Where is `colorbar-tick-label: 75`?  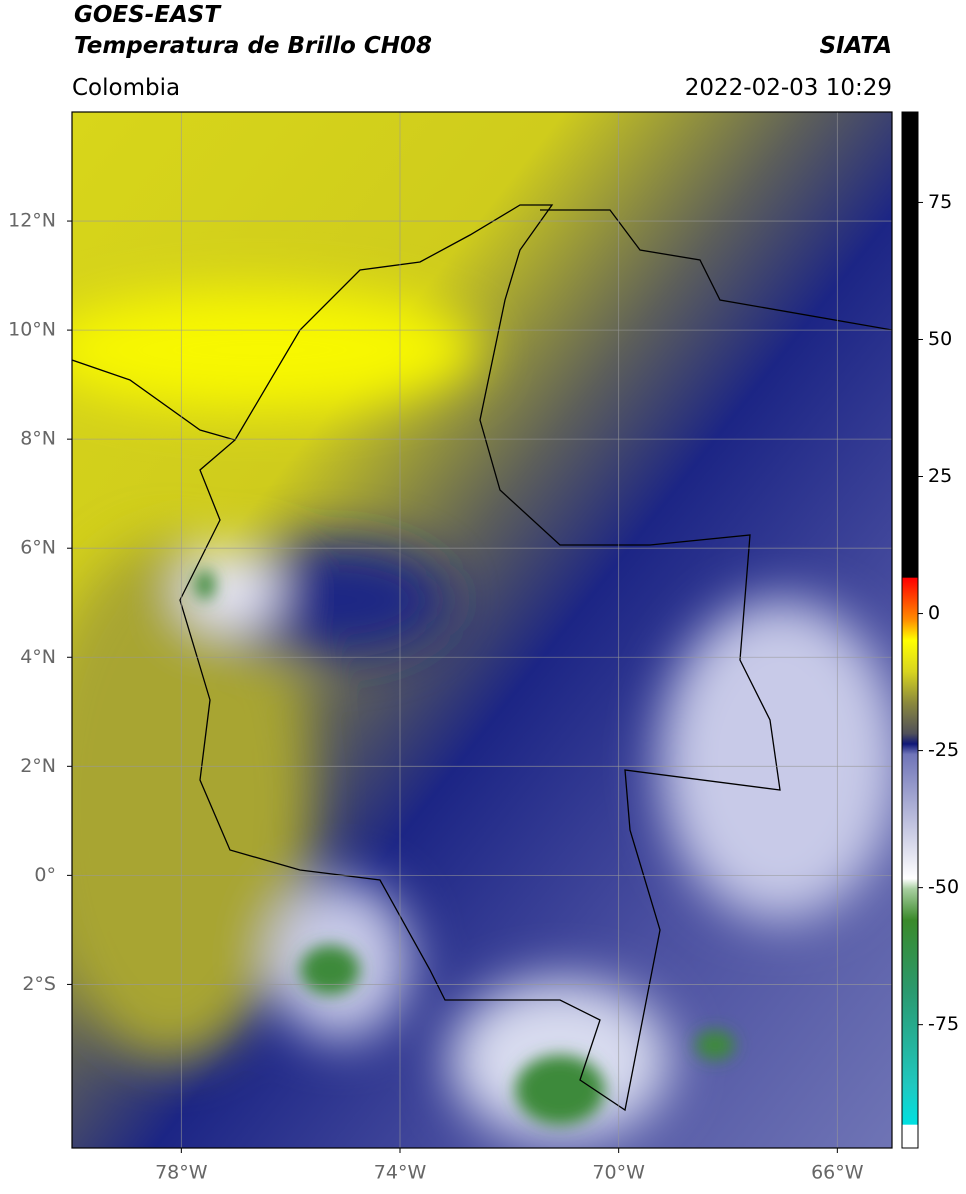
colorbar-tick-label: 75 is located at coordinates (940, 202).